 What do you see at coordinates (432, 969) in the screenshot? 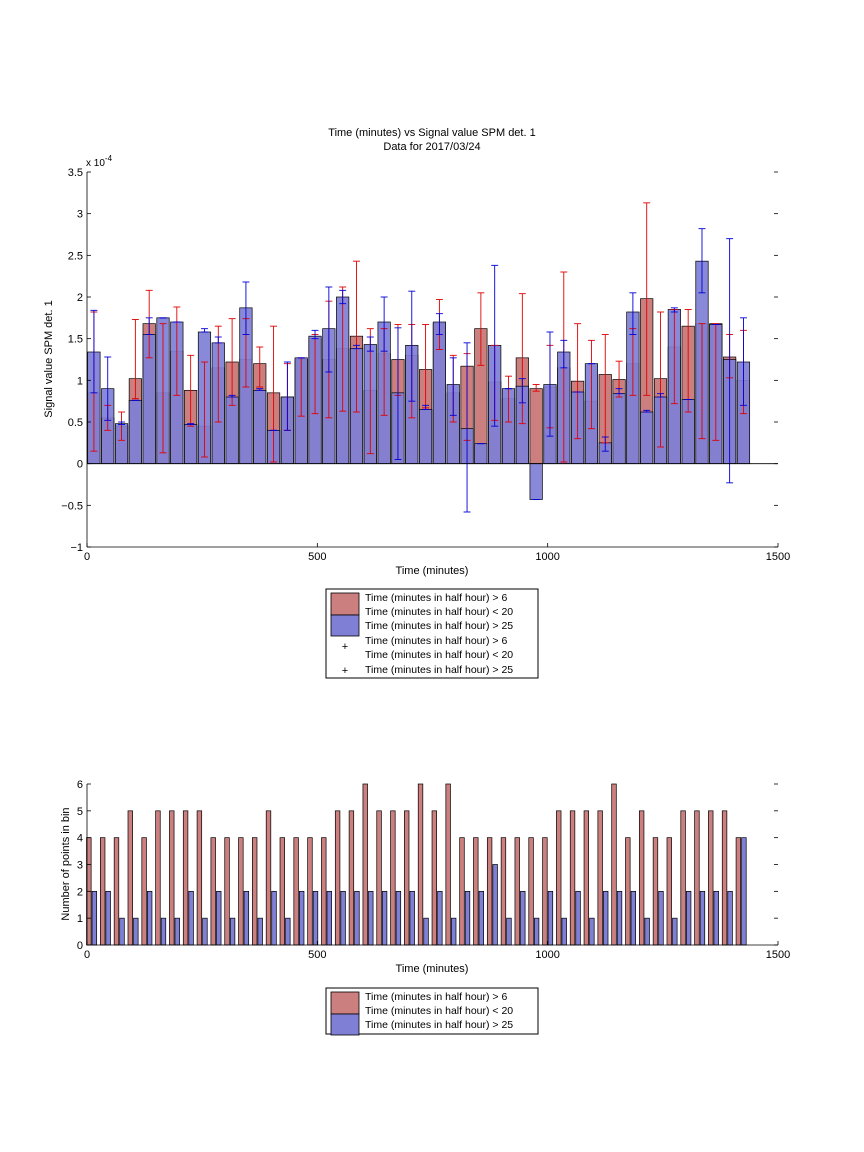
I see `chart2-xlabel: Time (minutes)` at bounding box center [432, 969].